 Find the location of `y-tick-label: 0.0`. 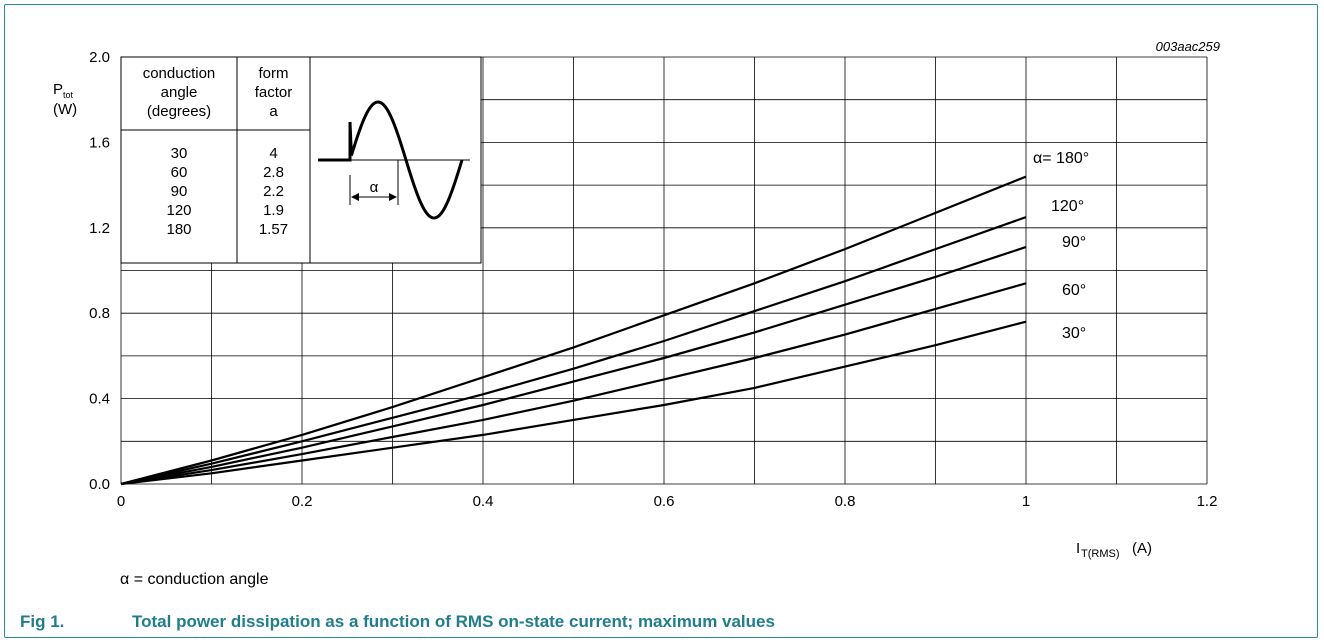

y-tick-label: 0.0 is located at coordinates (99, 484).